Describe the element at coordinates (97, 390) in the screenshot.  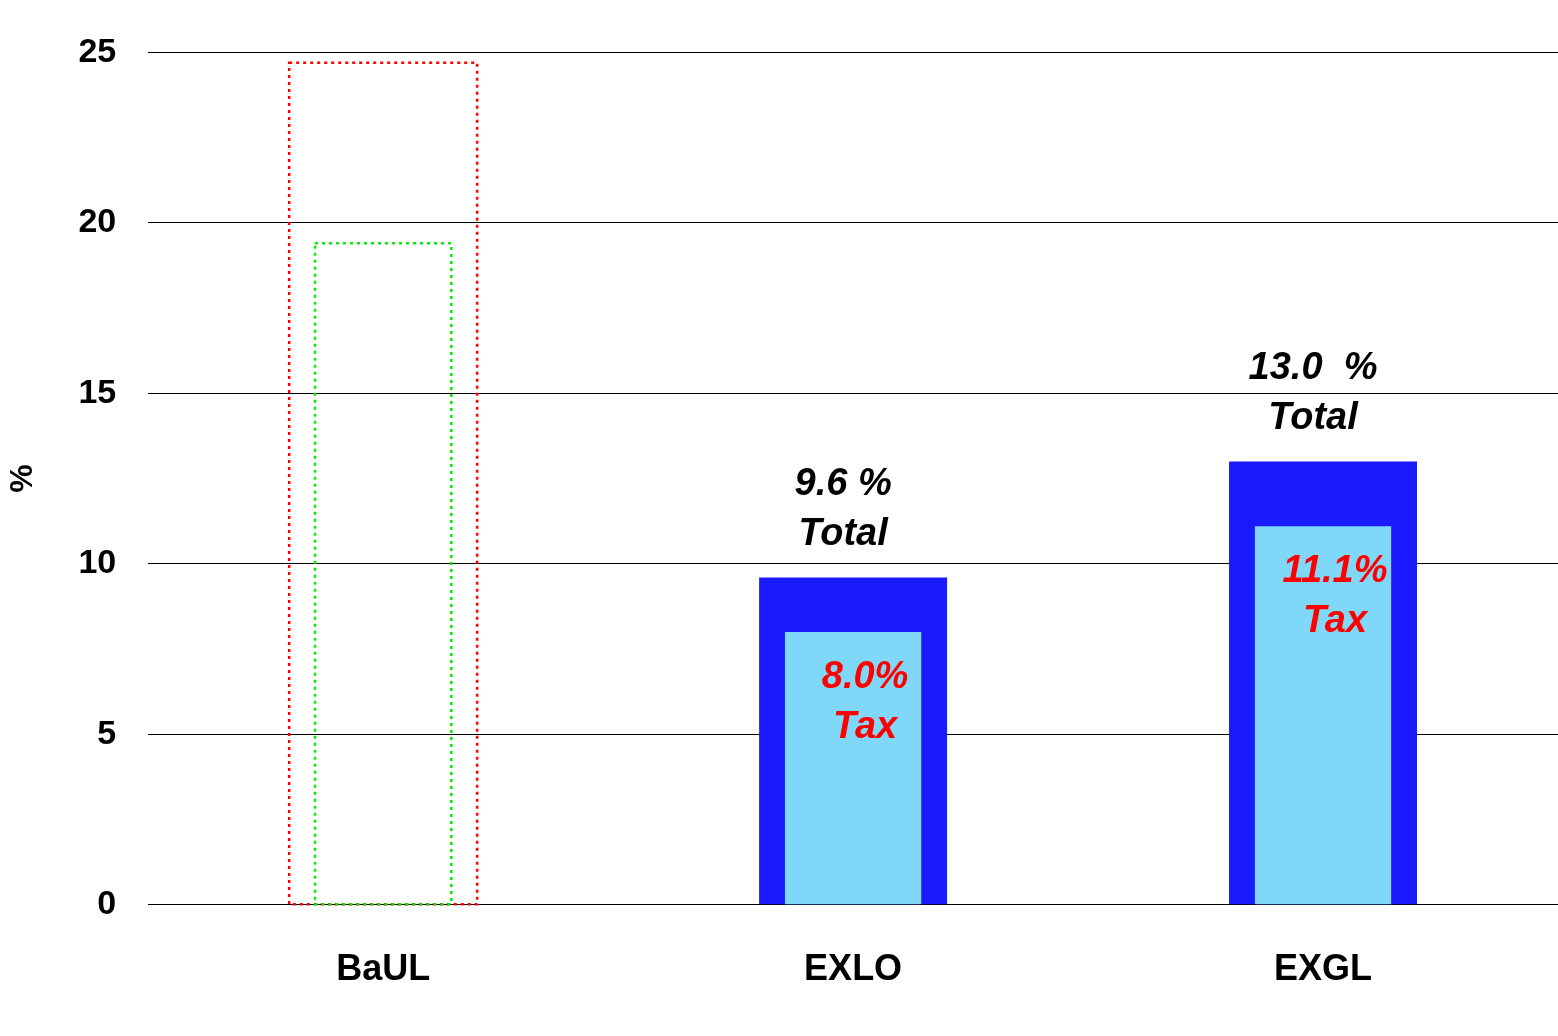
I see `y-tick-label: 15` at that location.